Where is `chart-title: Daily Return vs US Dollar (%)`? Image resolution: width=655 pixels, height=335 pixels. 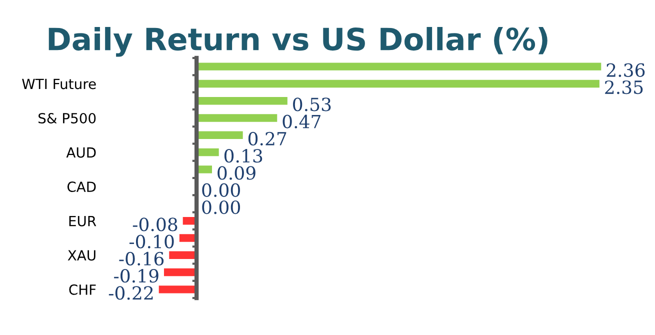 chart-title: Daily Return vs US Dollar (%) is located at coordinates (298, 41).